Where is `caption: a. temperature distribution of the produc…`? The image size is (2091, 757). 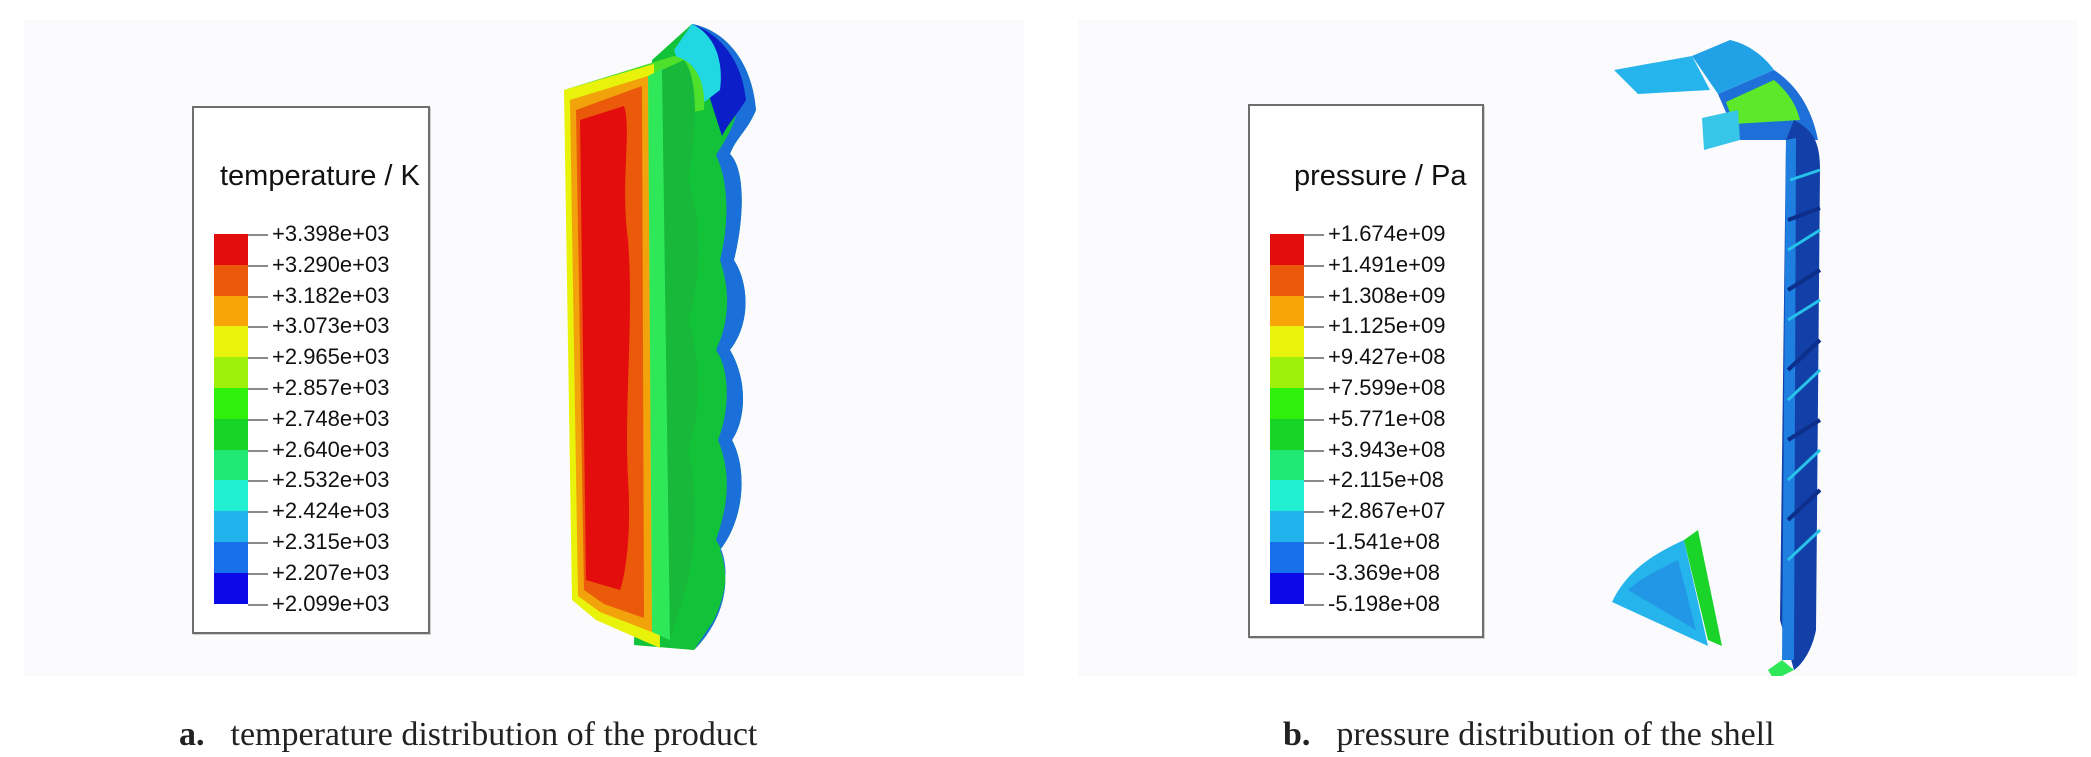 caption: a. temperature distribution of the produc… is located at coordinates (468, 735).